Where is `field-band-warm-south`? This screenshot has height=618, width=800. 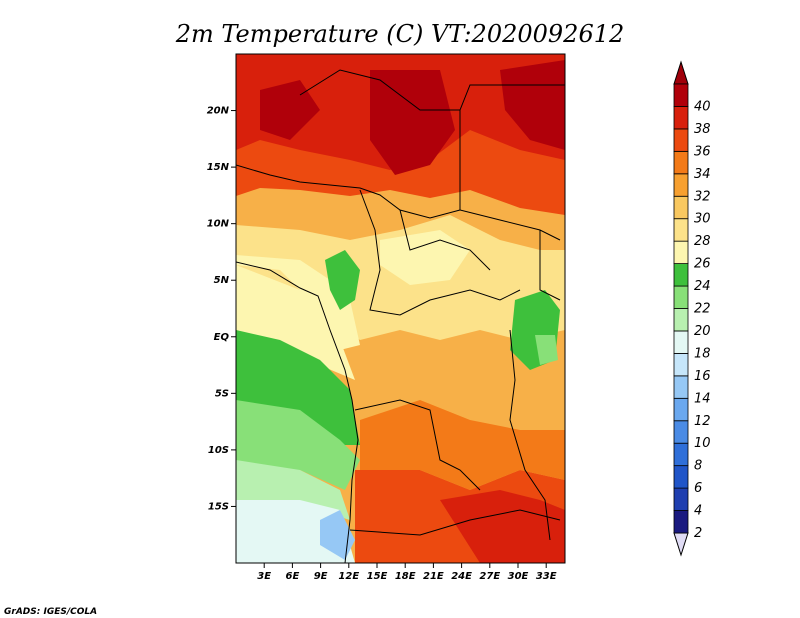
field-band-warm-south is located at coordinates (462, 445).